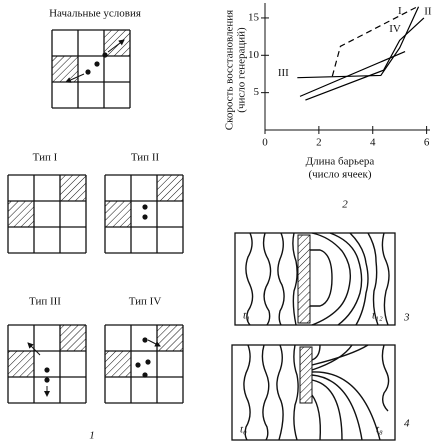 The width and height of the screenshot is (432, 448). I want to click on x-axis-label: Длина барьера, so click(340, 162).